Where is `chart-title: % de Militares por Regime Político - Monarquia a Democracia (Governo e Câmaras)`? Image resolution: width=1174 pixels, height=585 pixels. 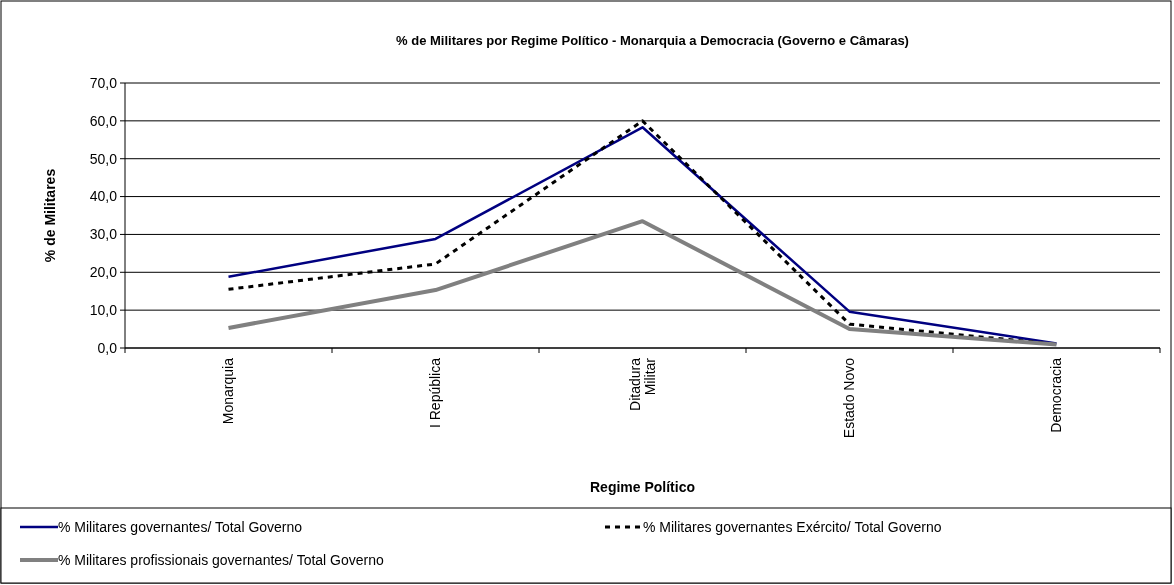 chart-title: % de Militares por Regime Político - Monarquia a Democracia (Governo e Câmaras) is located at coordinates (652, 40).